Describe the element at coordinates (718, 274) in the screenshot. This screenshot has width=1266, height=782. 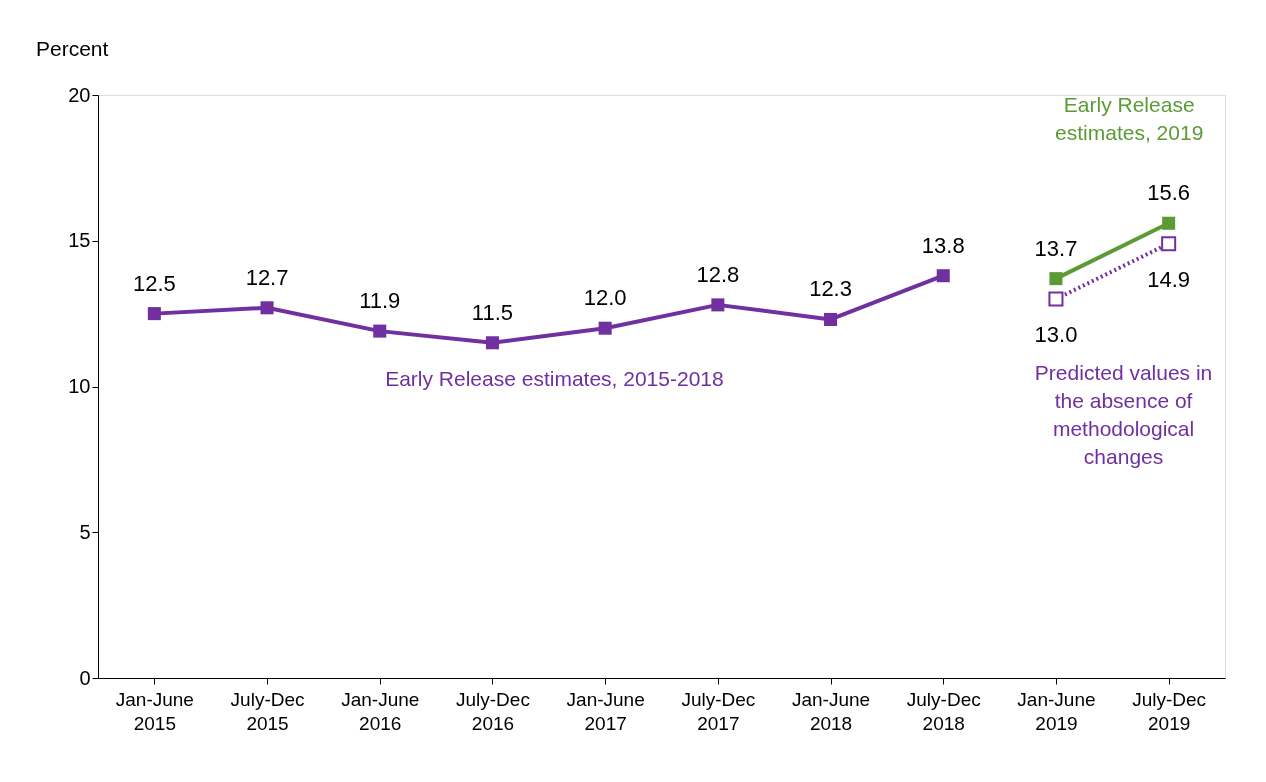
I see `data-label: 12.8` at that location.